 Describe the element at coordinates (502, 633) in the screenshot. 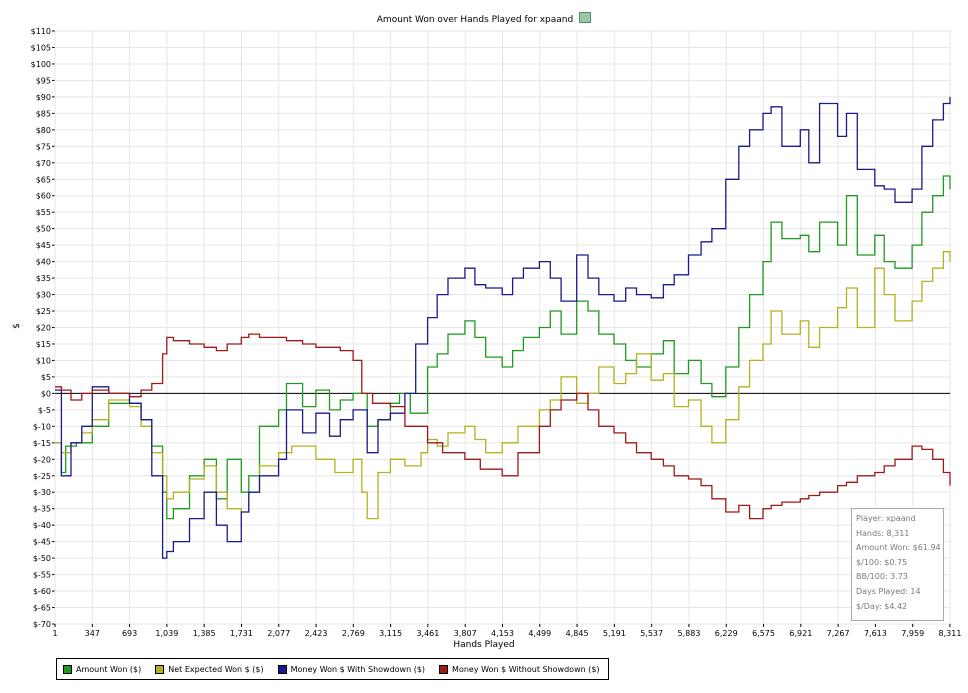

I see `x-tick-label: 4,153` at that location.